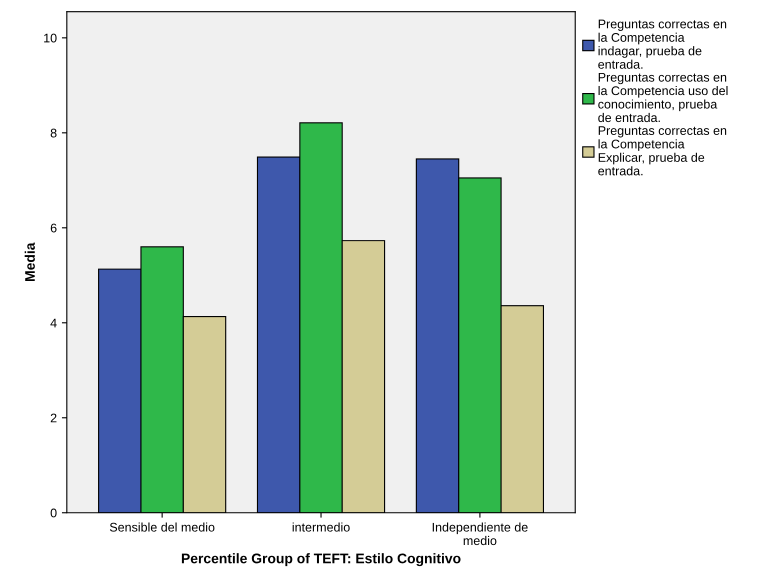 The width and height of the screenshot is (768, 586). I want to click on legend-label: Preguntas correctas en la Competencia uso del conocimiento, prueba de entrada., so click(663, 97).